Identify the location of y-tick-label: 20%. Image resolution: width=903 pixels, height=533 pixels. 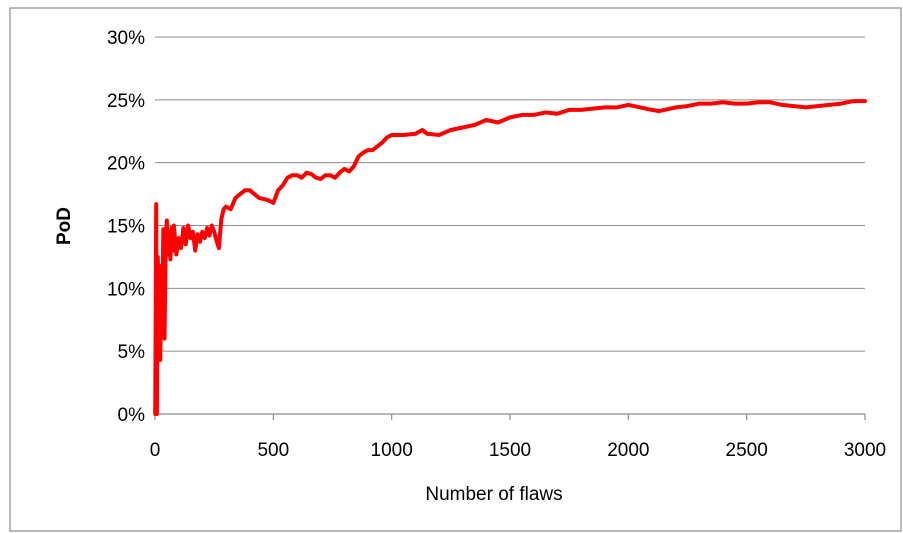
(126, 164).